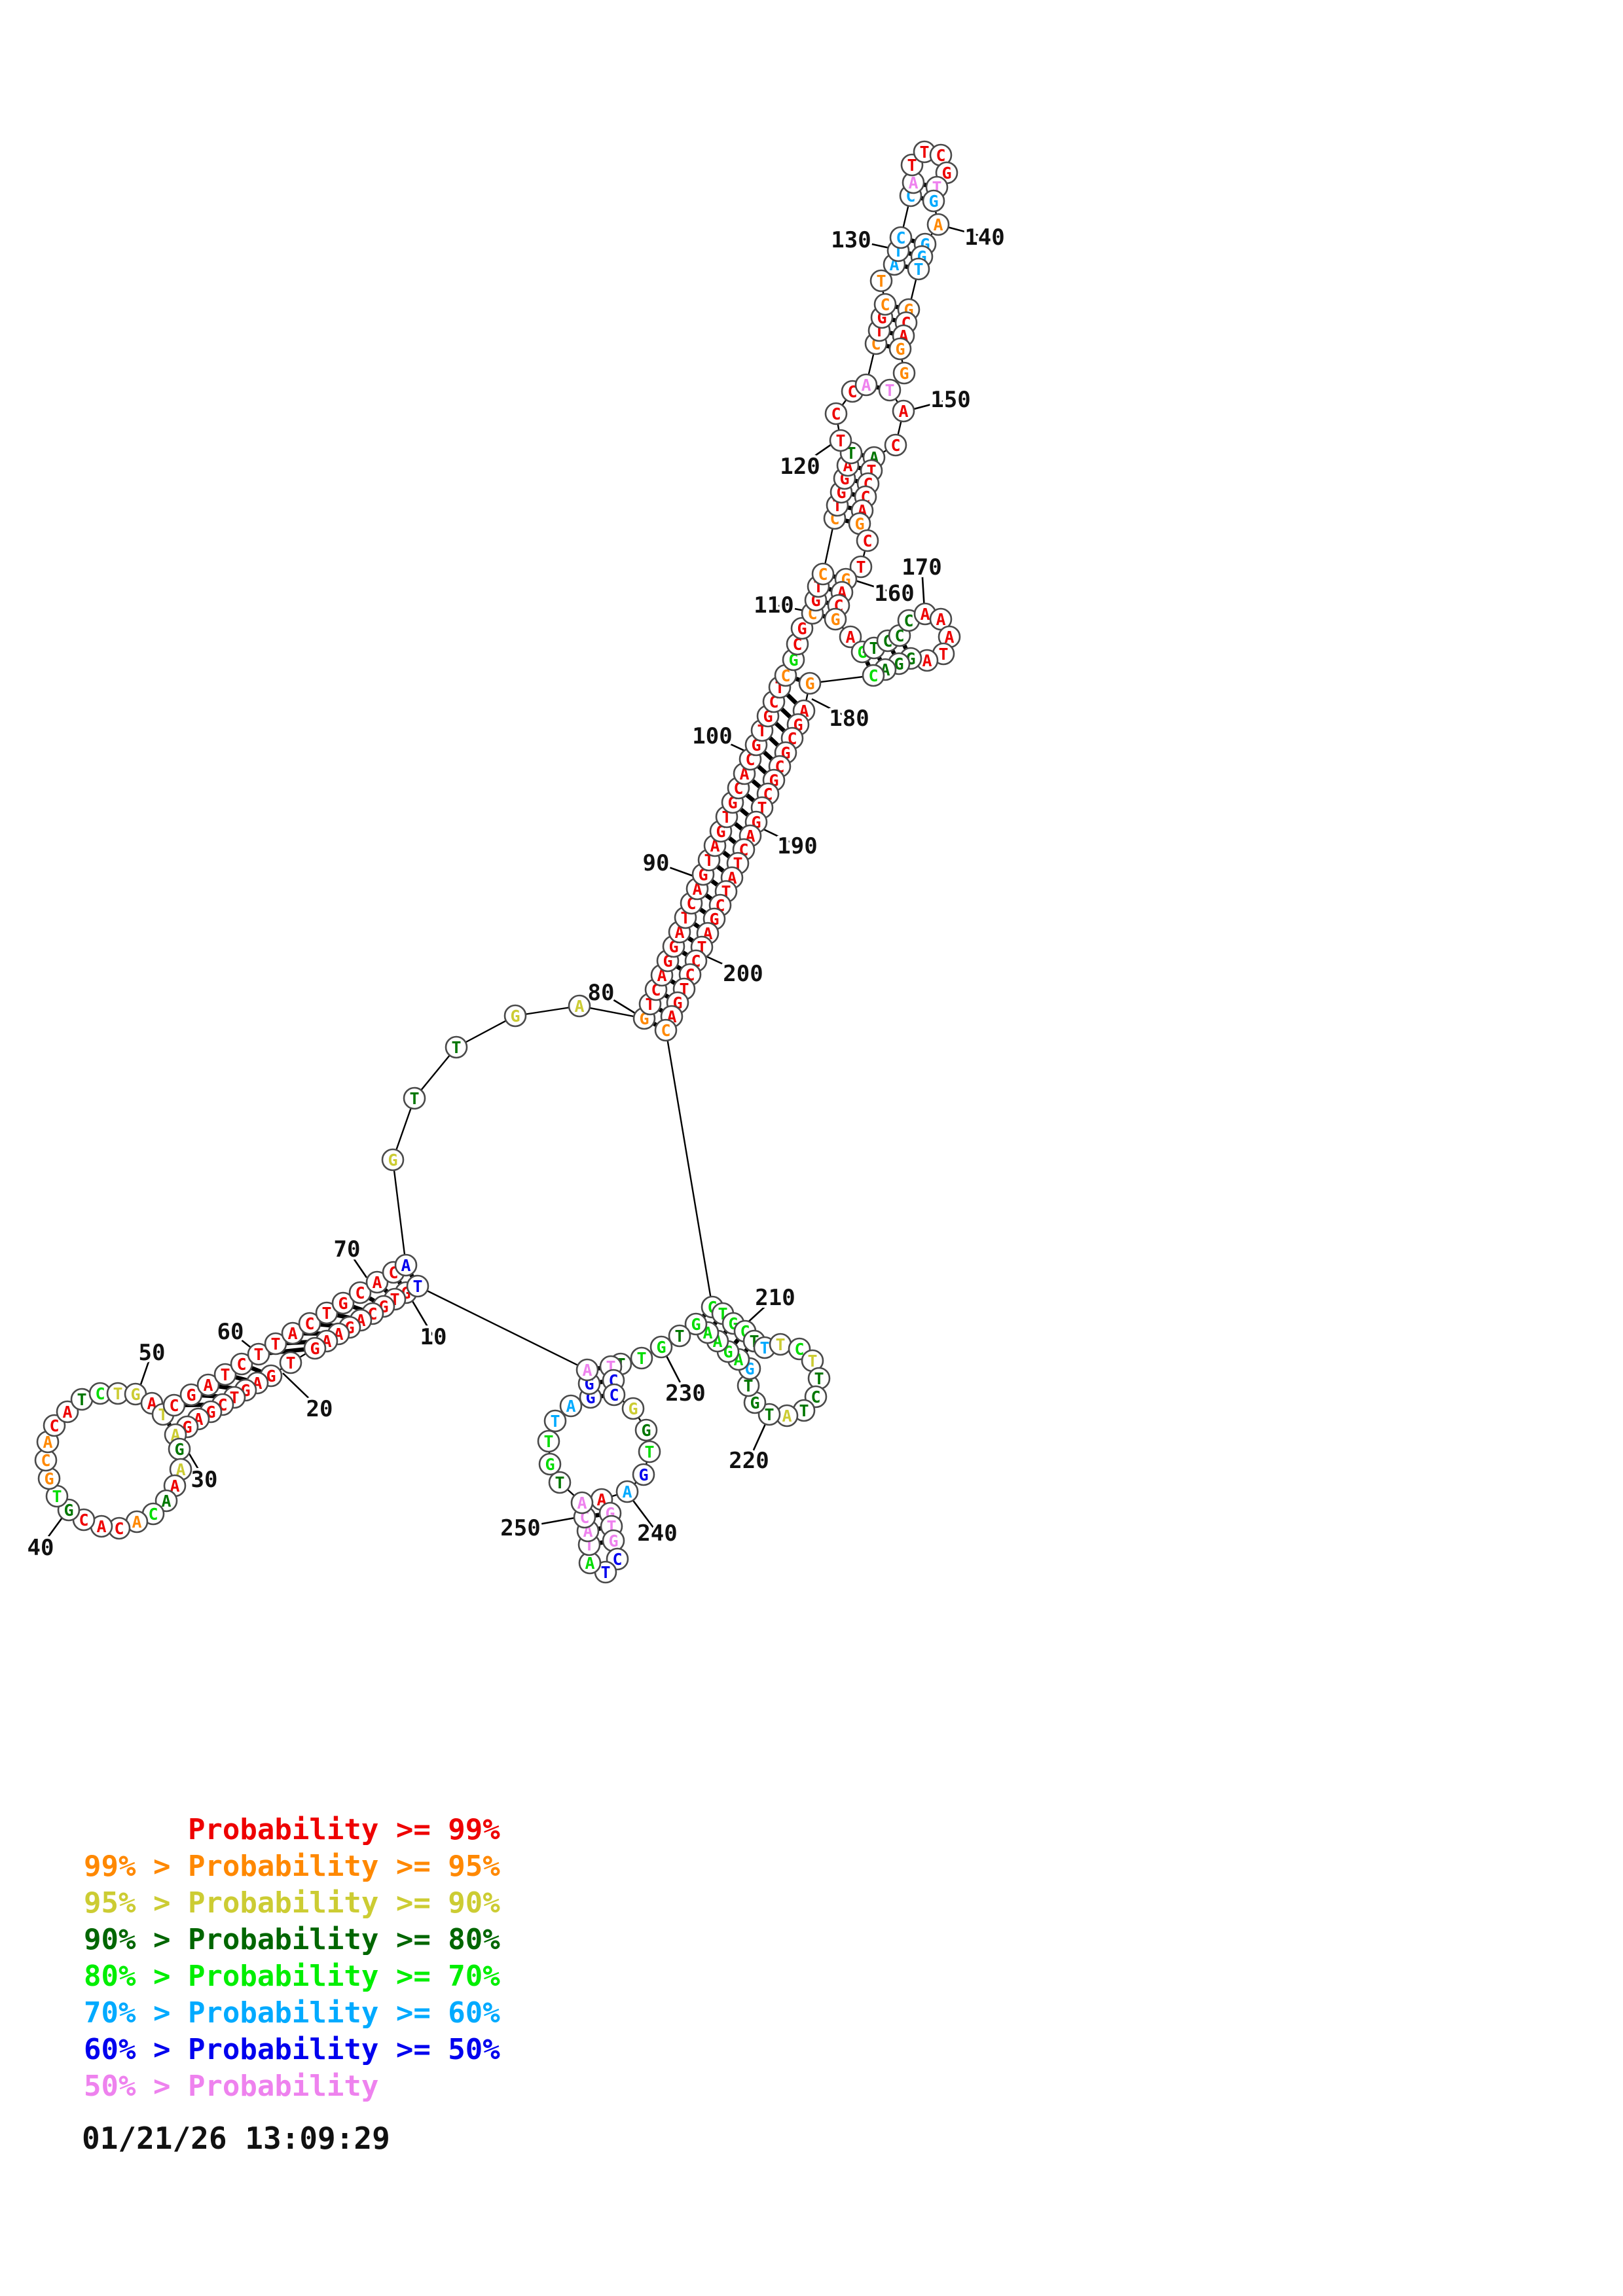 The height and width of the screenshot is (2296, 1623). I want to click on residue-number-label: 250, so click(520, 1528).